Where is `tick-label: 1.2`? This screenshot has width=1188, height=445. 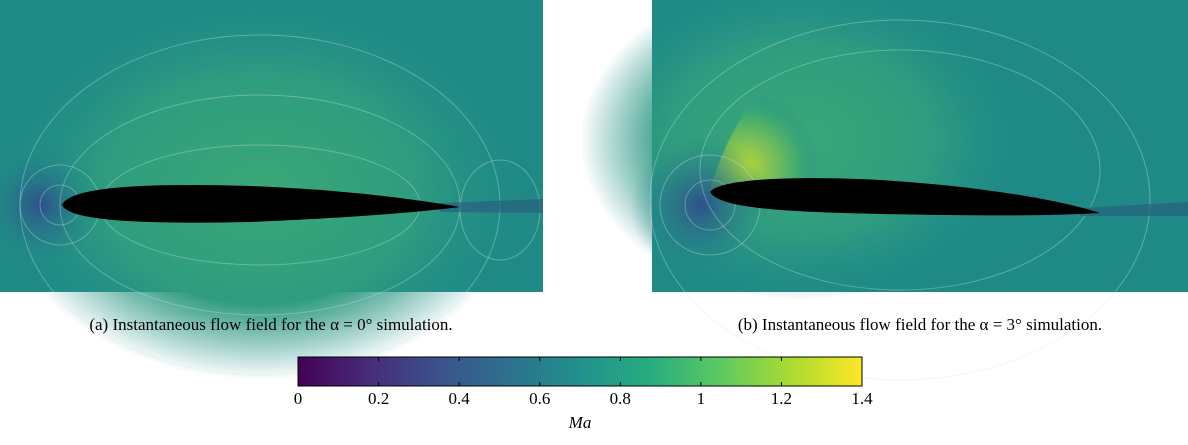
tick-label: 1.2 is located at coordinates (781, 398).